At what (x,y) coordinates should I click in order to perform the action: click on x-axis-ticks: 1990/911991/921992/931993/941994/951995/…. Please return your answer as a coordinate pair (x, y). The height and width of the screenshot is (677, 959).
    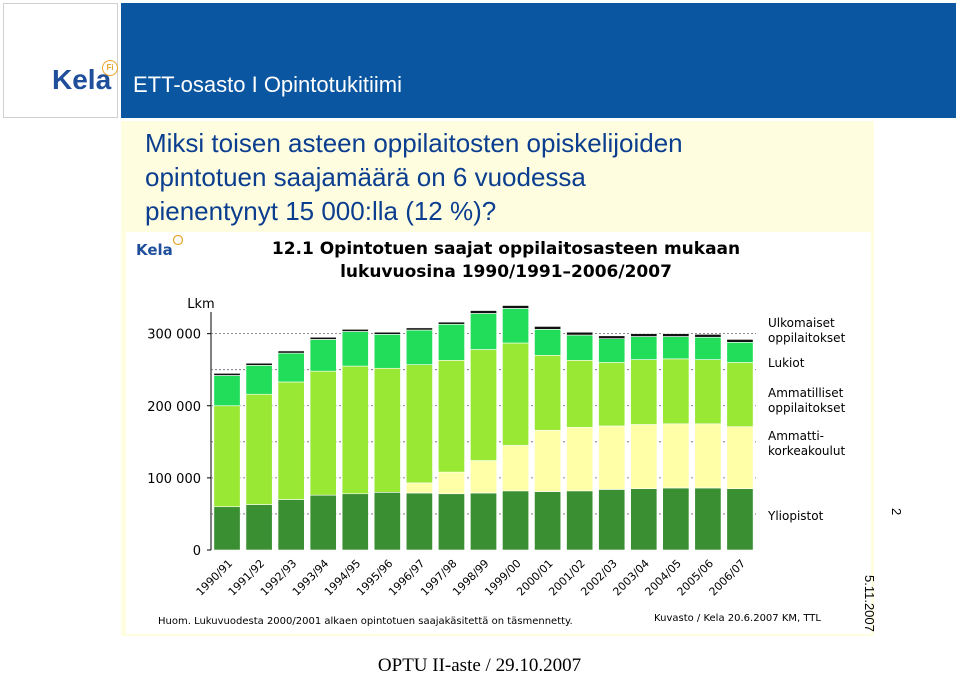
    Looking at the image, I should click on (471, 578).